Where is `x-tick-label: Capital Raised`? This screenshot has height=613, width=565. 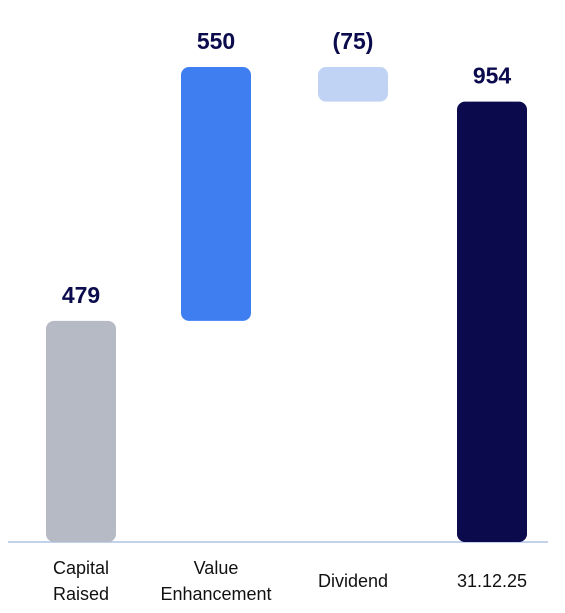 x-tick-label: Capital Raised is located at coordinates (81, 581).